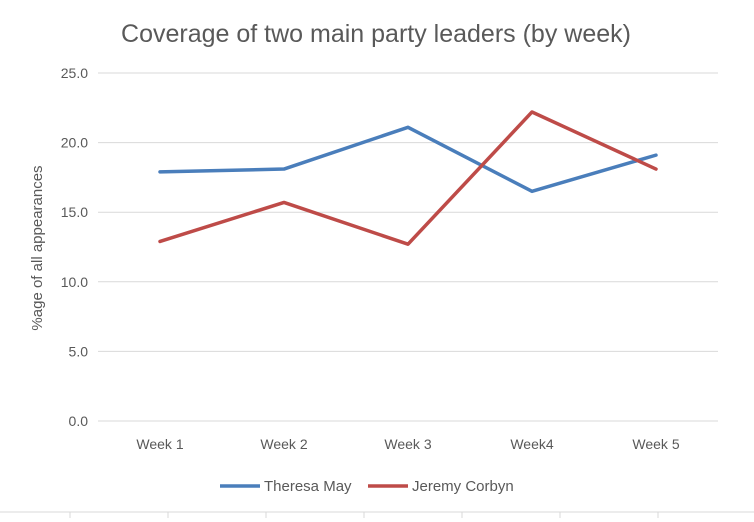 This screenshot has height=522, width=754. What do you see at coordinates (308, 486) in the screenshot?
I see `legend-label: Theresa May` at bounding box center [308, 486].